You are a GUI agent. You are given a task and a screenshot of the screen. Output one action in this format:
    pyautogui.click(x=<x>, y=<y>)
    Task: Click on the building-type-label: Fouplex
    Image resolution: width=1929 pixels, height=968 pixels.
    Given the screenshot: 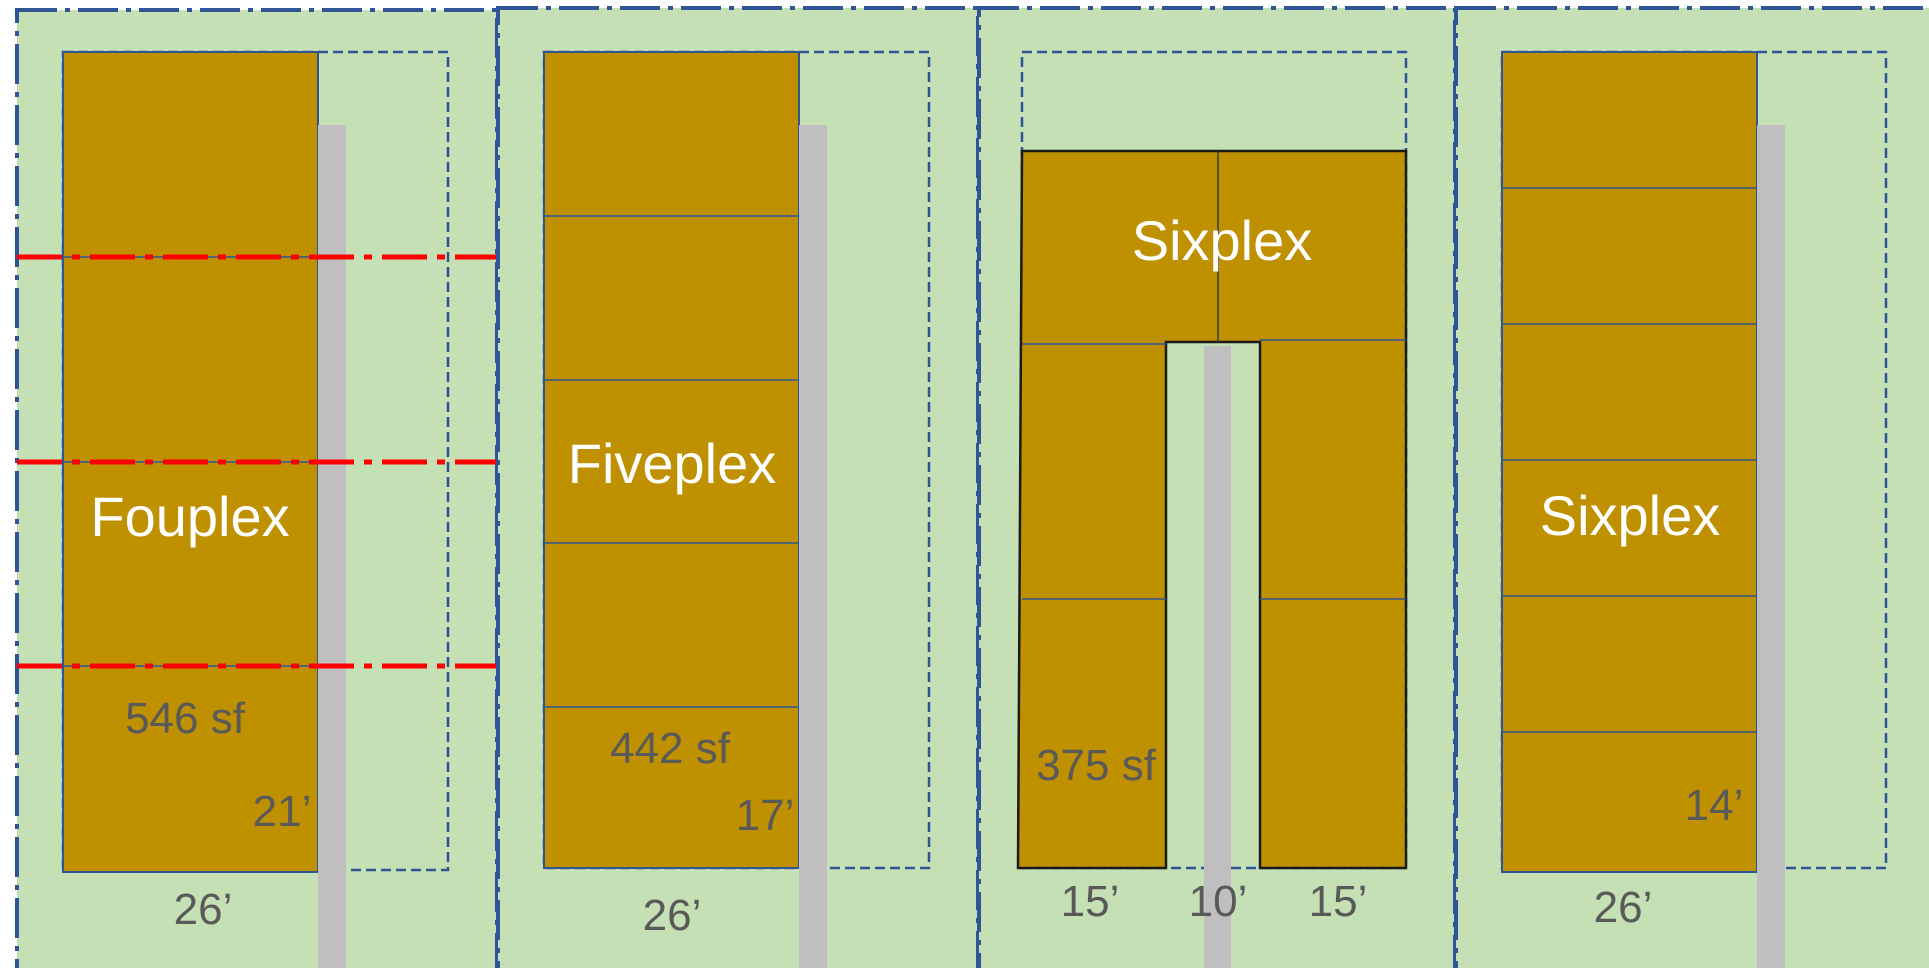 What is the action you would take?
    pyautogui.click(x=189, y=516)
    